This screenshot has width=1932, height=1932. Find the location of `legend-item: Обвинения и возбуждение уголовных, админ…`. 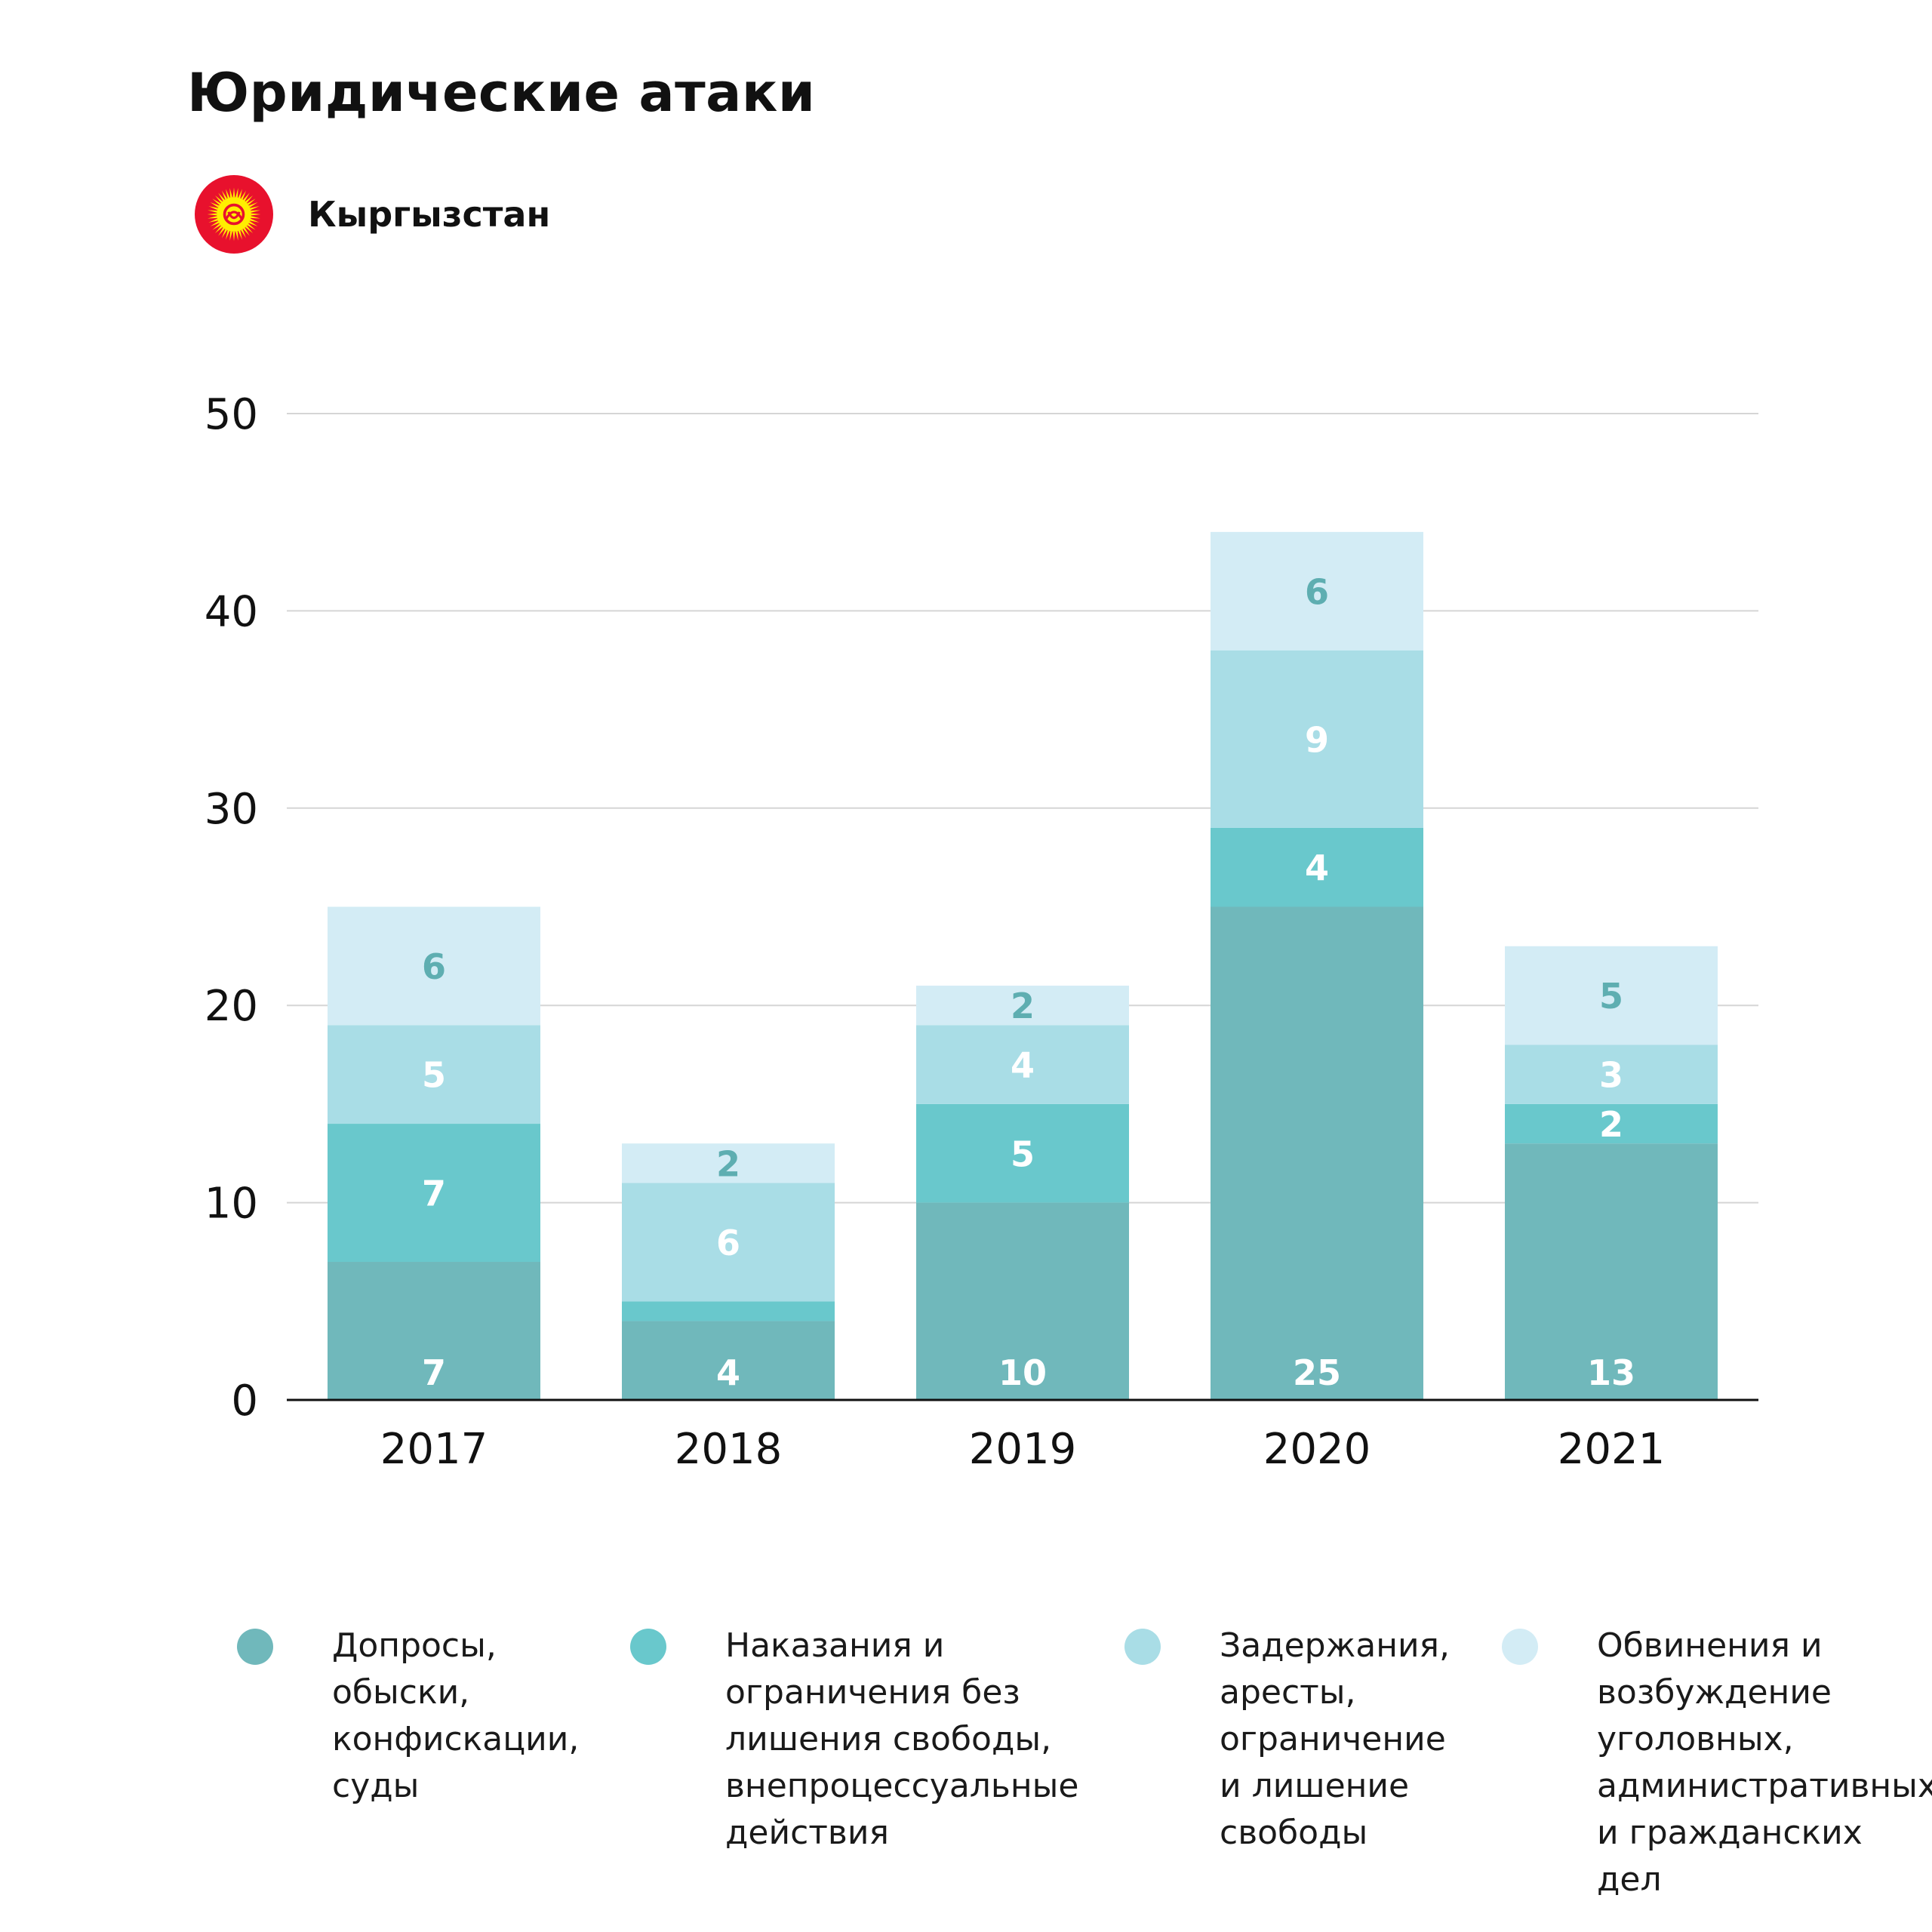

legend-item: Обвинения и возбуждение уголовных, админ… is located at coordinates (1717, 1763).